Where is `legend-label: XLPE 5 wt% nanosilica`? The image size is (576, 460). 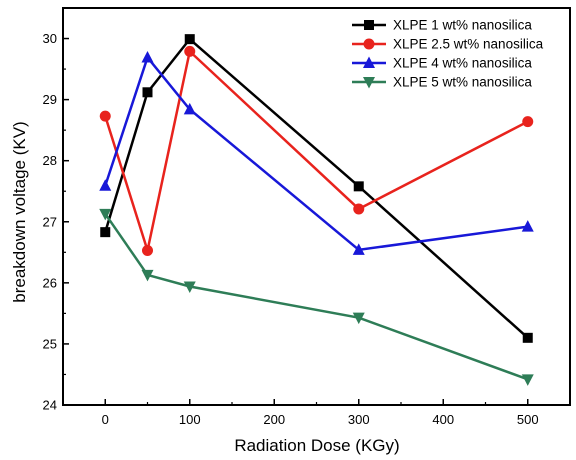
legend-label: XLPE 5 wt% nanosilica is located at coordinates (462, 82).